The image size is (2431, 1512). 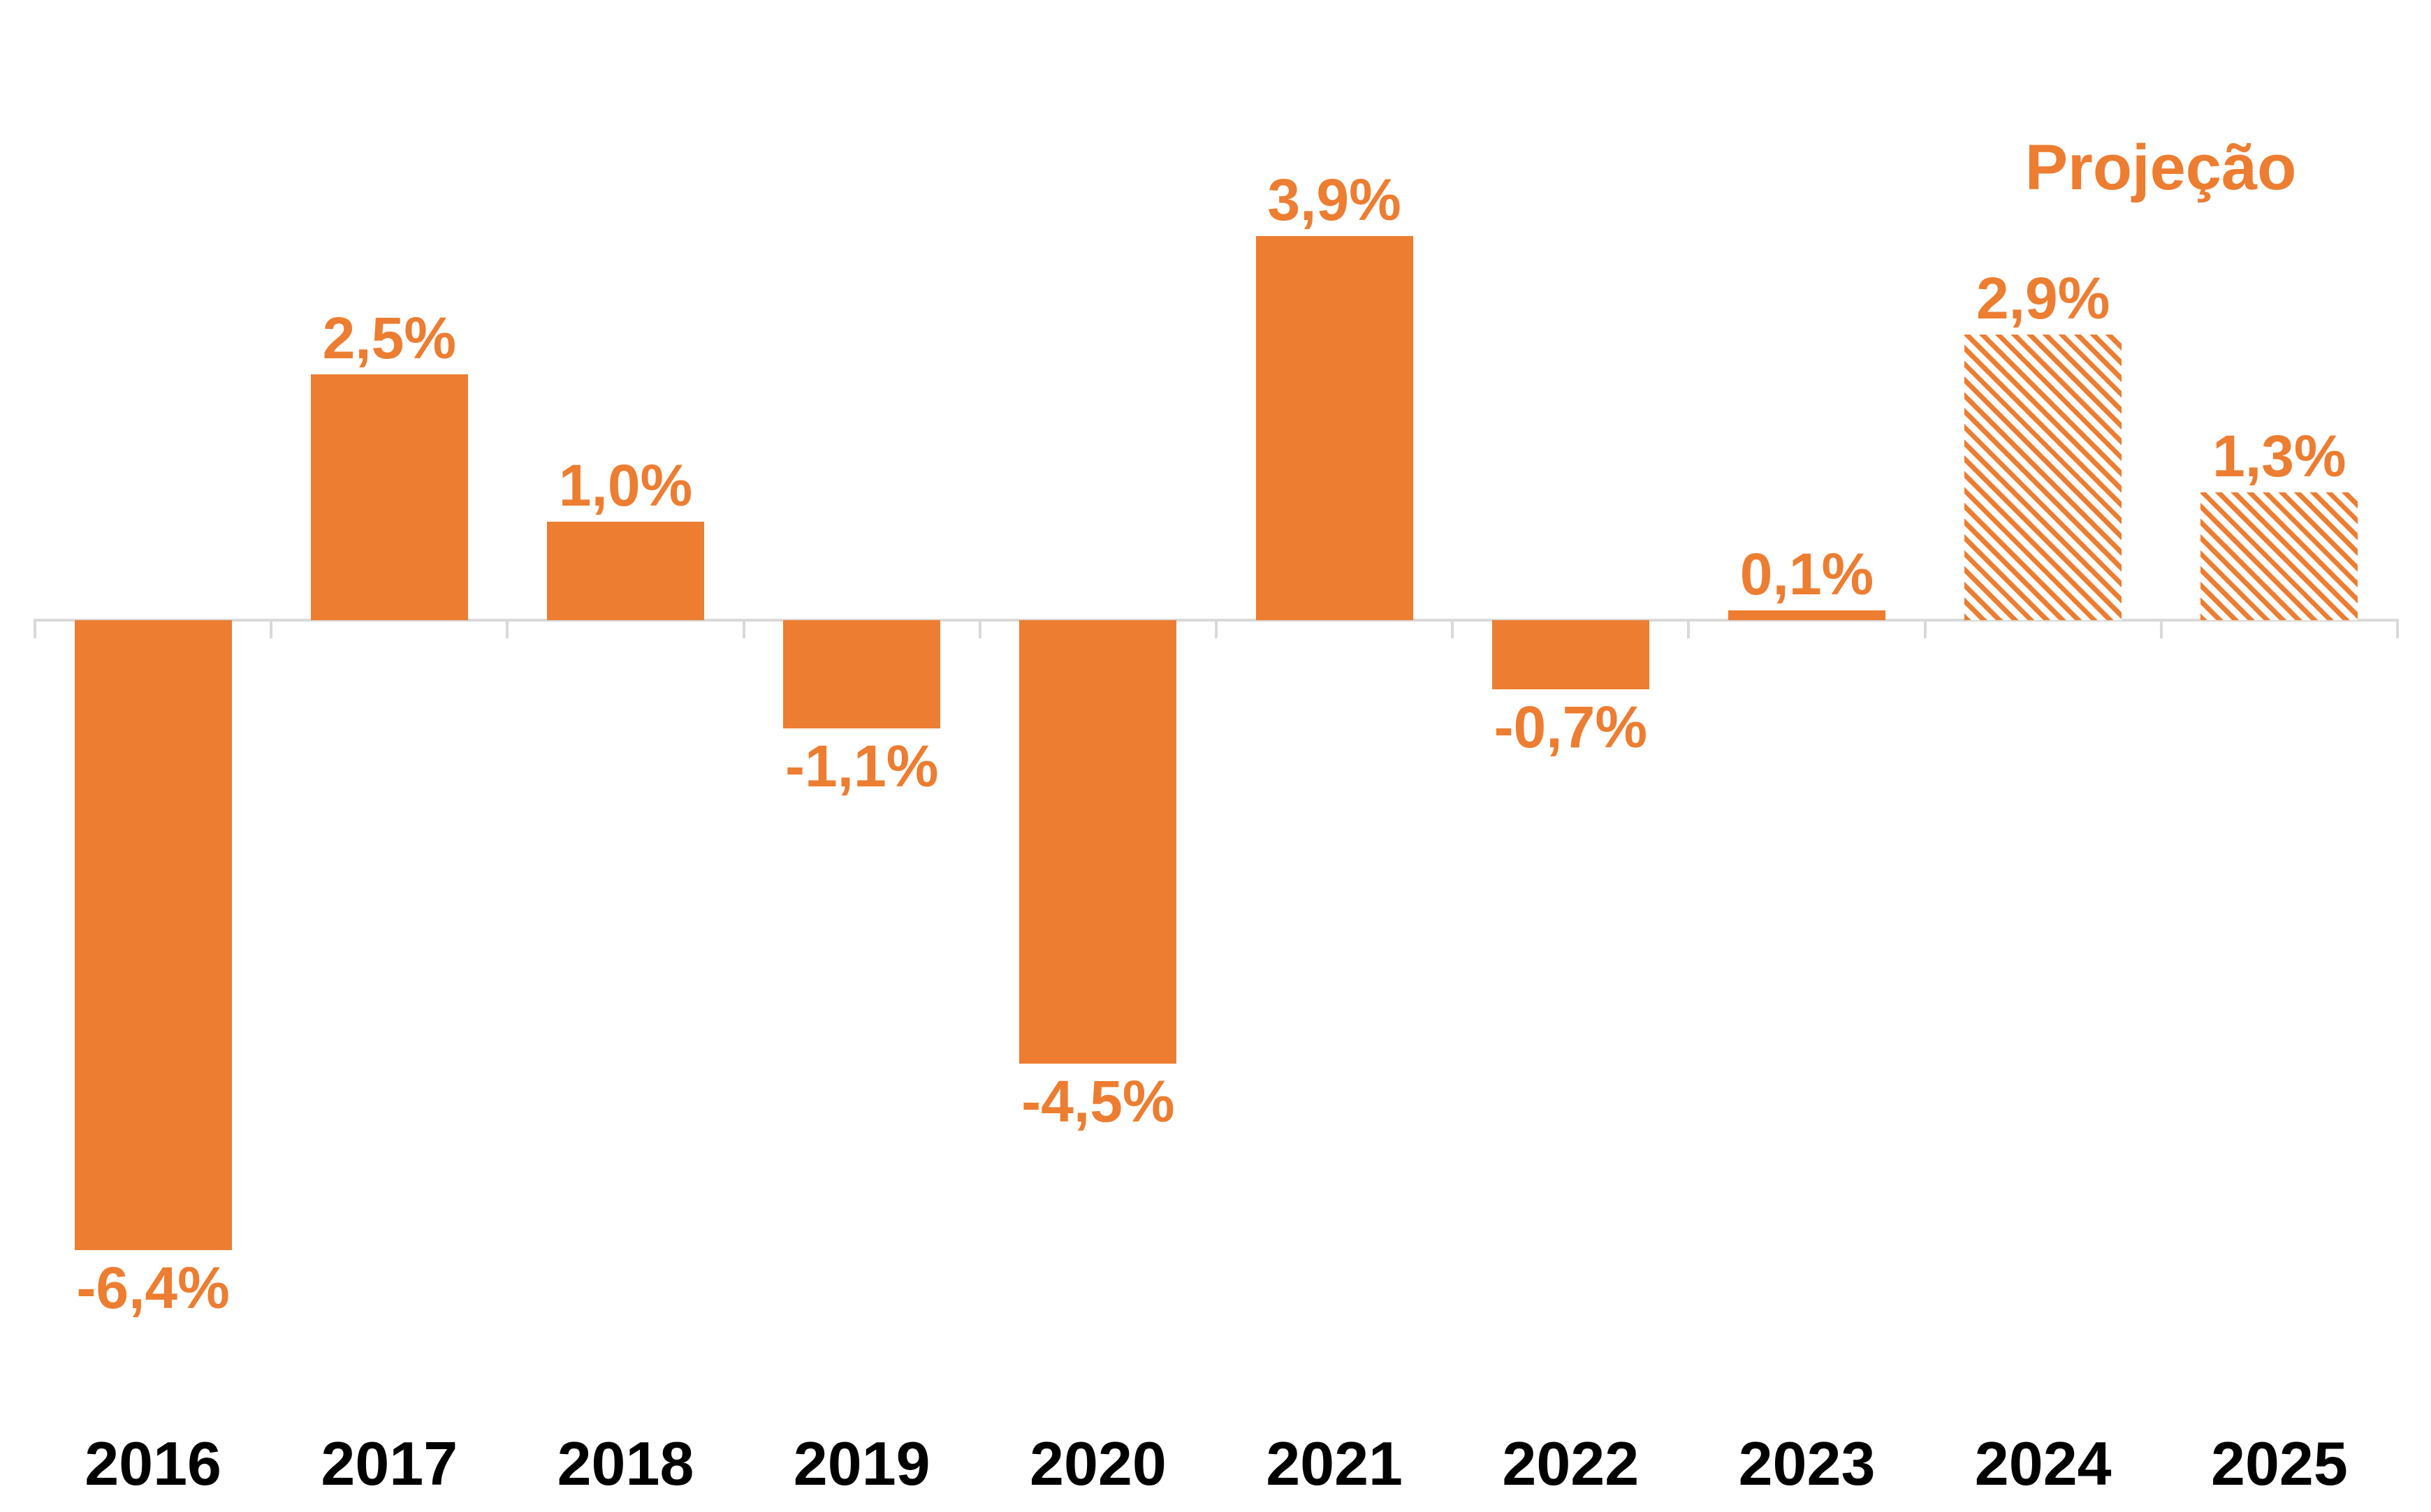 What do you see at coordinates (2043, 1464) in the screenshot?
I see `category-label-2024: 2024` at bounding box center [2043, 1464].